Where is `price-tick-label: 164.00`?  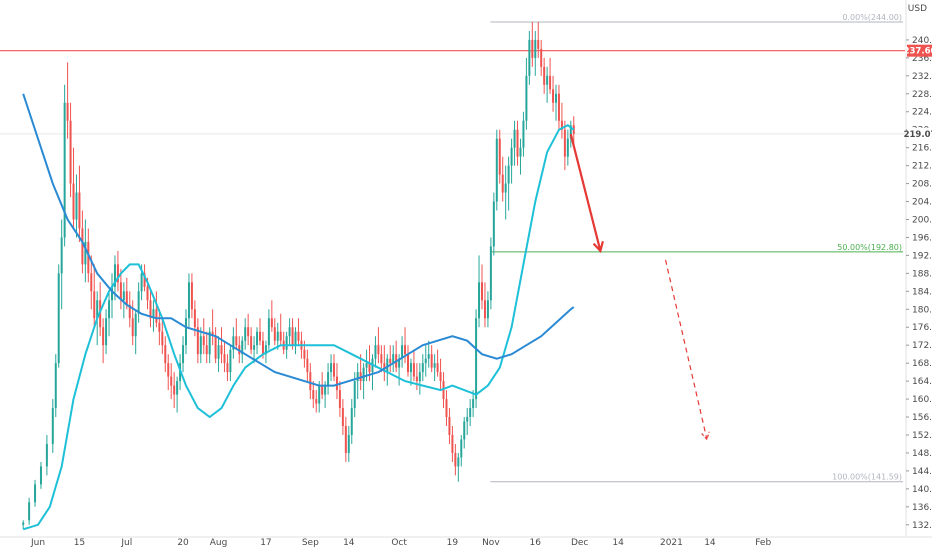
price-tick-label: 164.00 is located at coordinates (922, 382).